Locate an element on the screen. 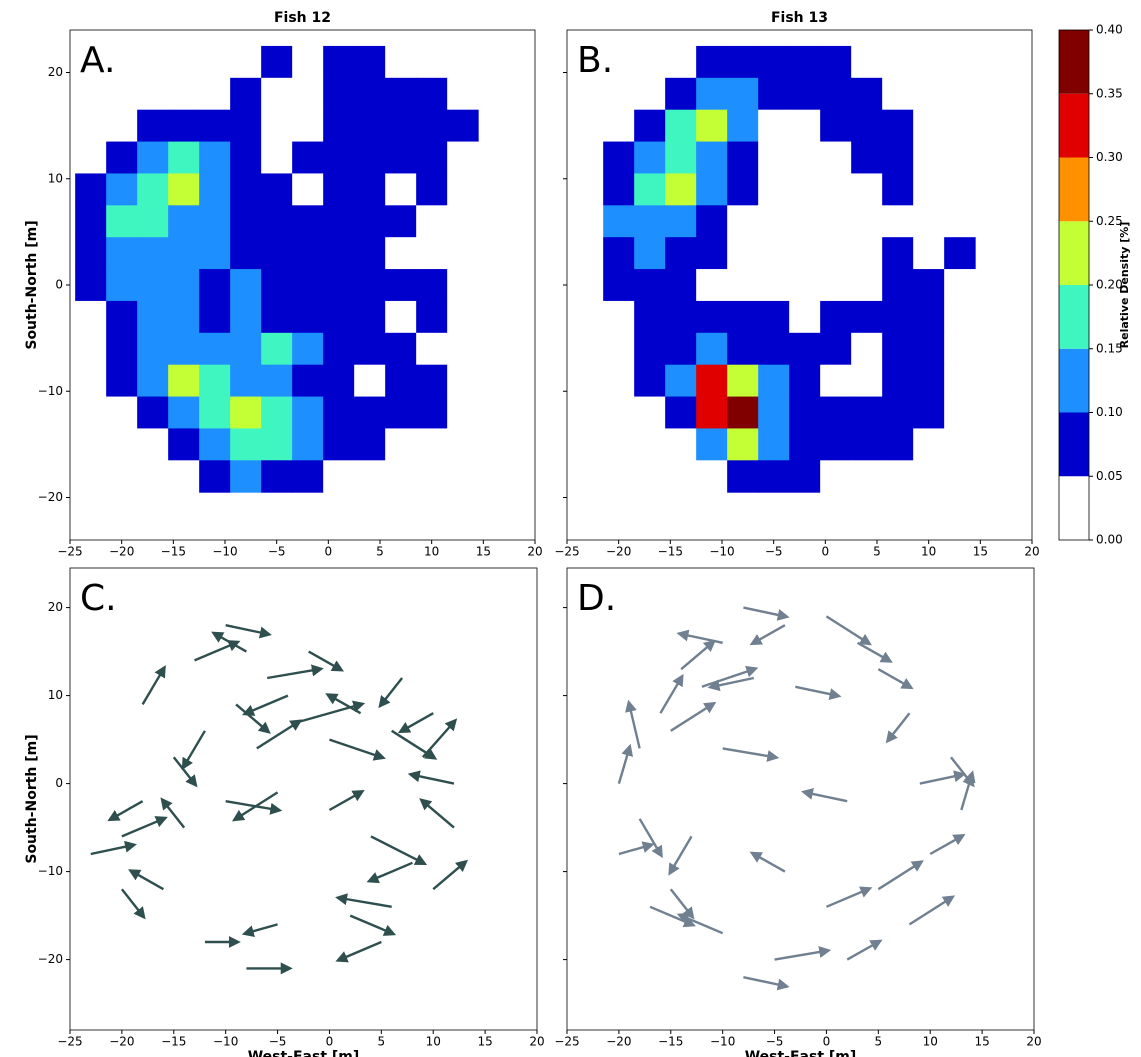 The image size is (1141, 1057). arrow-field is located at coordinates (279, 799).